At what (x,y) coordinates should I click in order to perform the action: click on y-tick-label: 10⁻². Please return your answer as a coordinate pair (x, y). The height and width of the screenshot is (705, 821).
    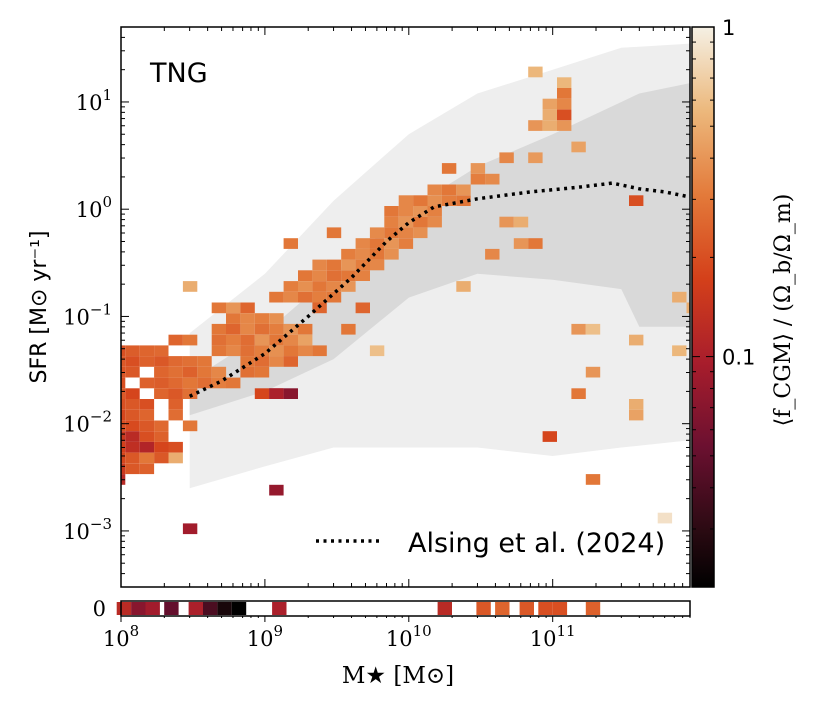
    Looking at the image, I should click on (87, 422).